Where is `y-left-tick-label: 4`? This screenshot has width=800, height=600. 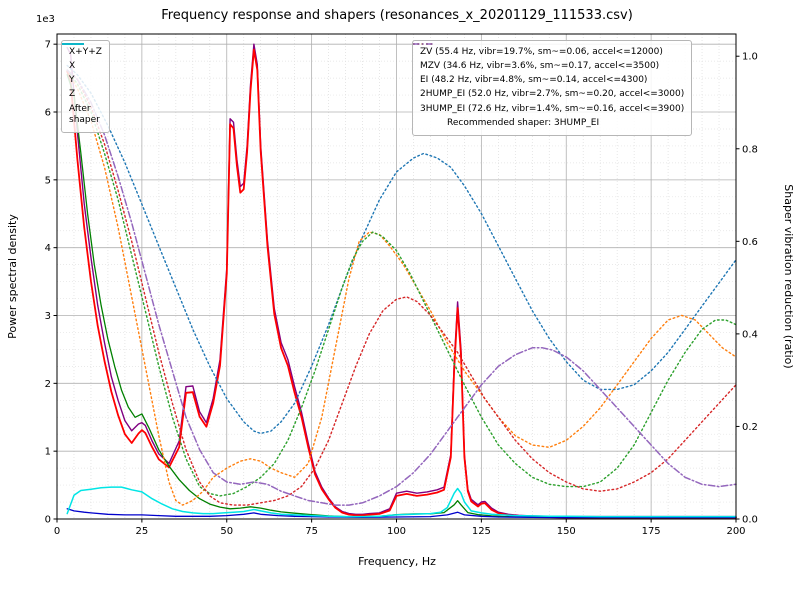 y-left-tick-label: 4 is located at coordinates (48, 248).